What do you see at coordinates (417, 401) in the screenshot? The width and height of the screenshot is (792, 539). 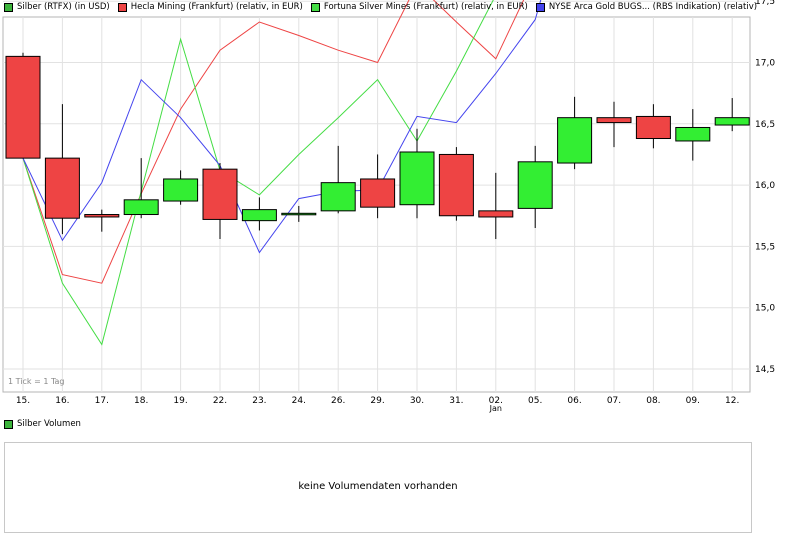 I see `x-tick-label: 30.` at bounding box center [417, 401].